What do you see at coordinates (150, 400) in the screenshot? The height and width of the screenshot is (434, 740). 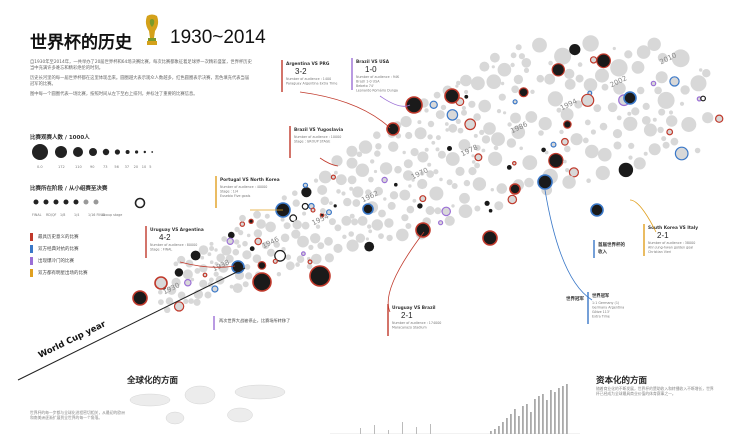 I see `map-land` at bounding box center [150, 400].